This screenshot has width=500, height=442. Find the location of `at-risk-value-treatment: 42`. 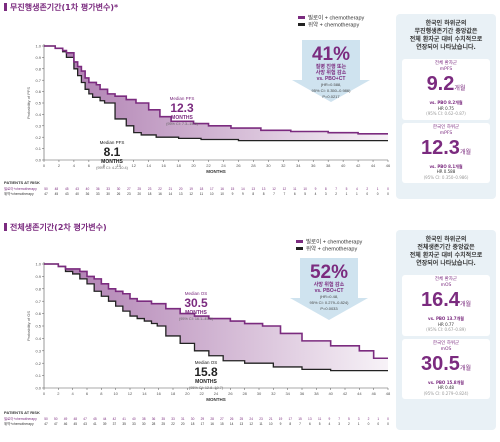

at-risk-value-treatment: 42 is located at coordinates (115, 419).